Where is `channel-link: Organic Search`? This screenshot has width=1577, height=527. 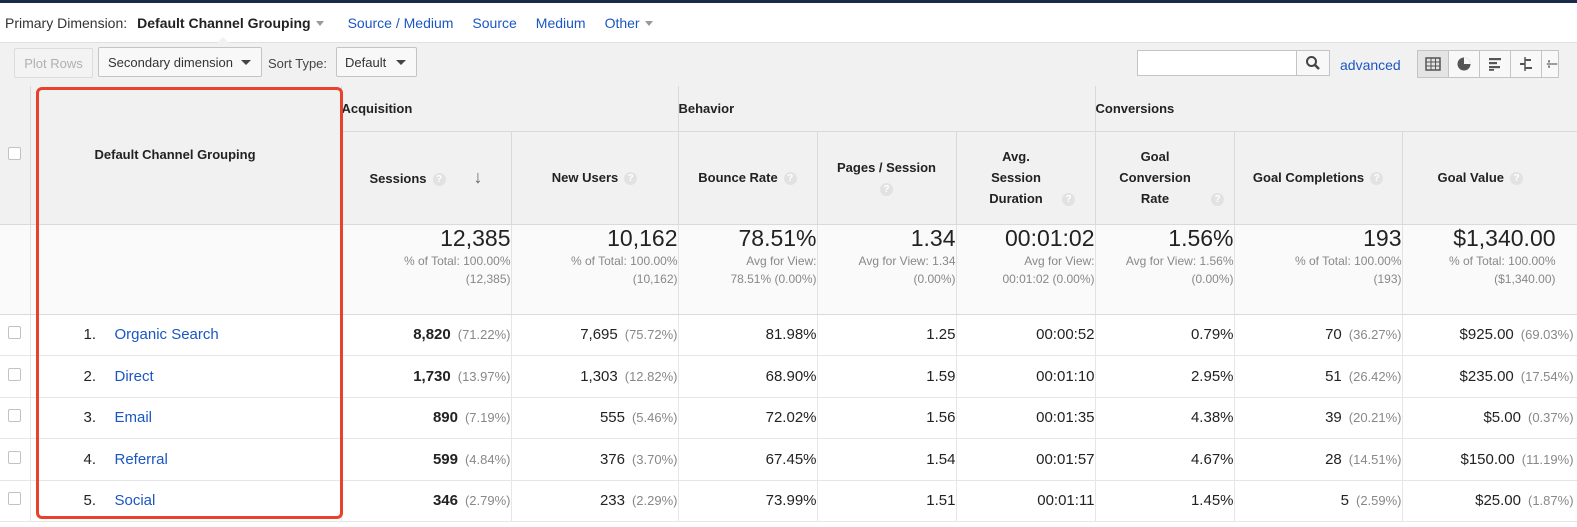
channel-link: Organic Search is located at coordinates (166, 335).